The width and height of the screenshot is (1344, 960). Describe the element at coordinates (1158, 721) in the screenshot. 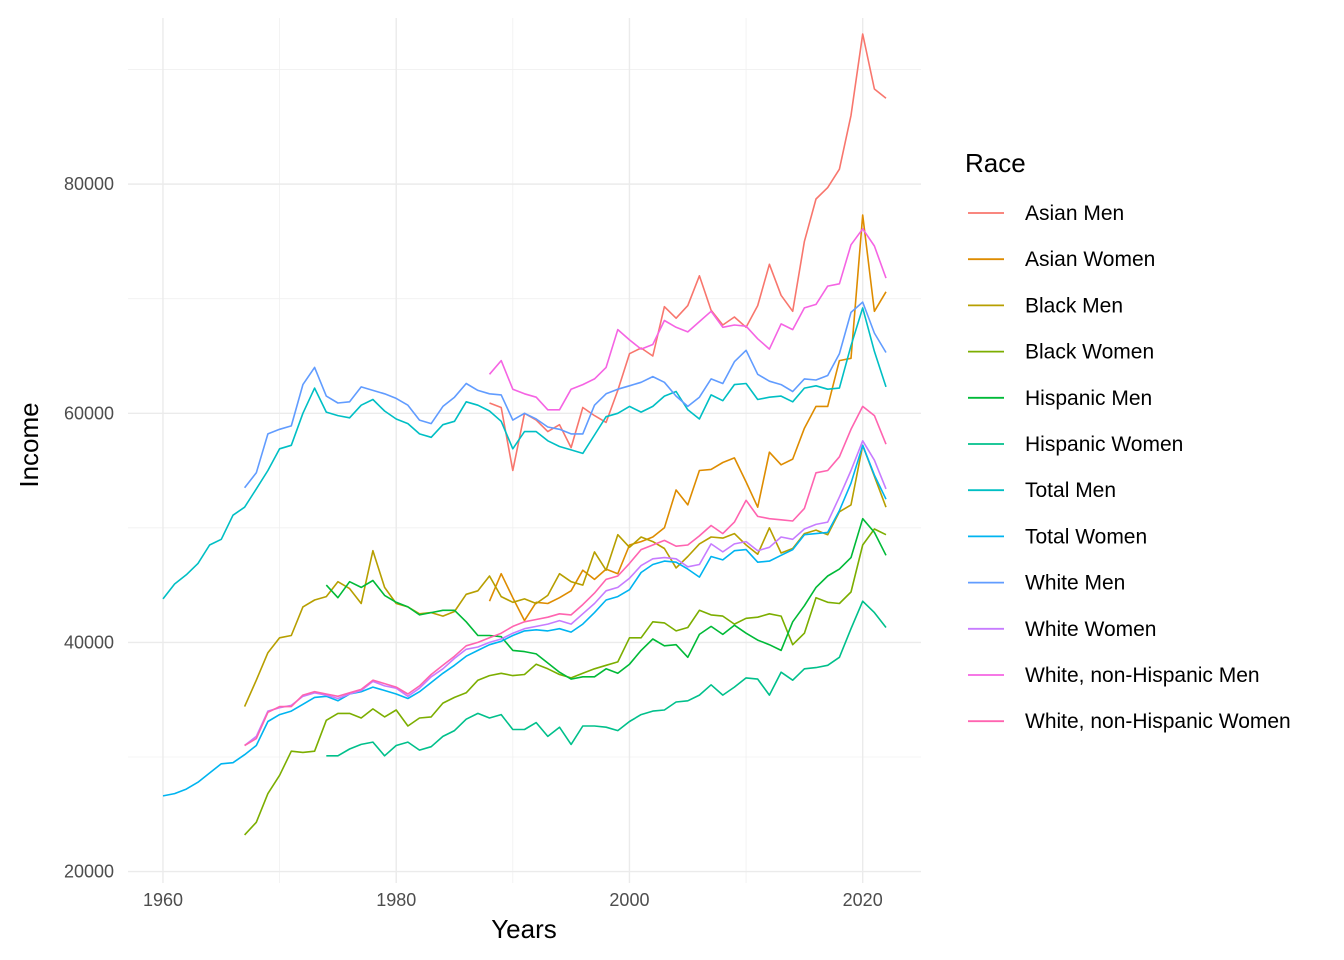

I see `legend-label: White, non-Hispanic Women` at that location.